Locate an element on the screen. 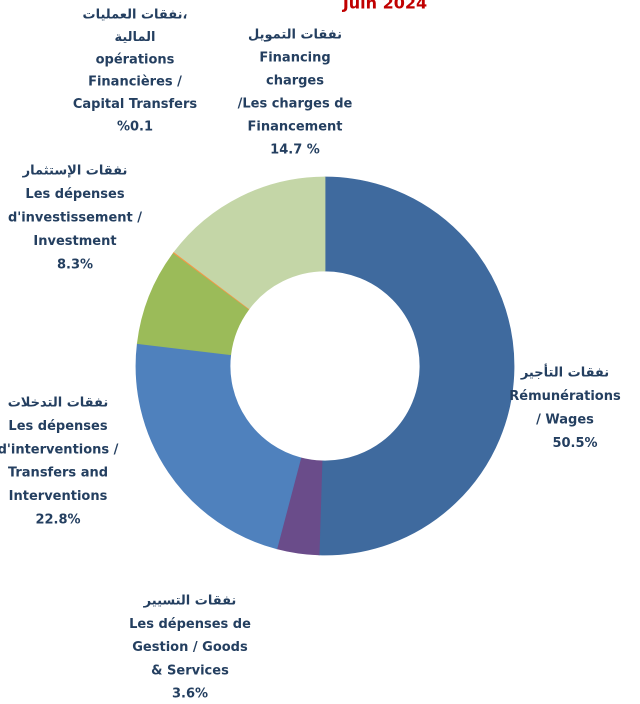  slice-label: Rémunérations is located at coordinates (565, 396).